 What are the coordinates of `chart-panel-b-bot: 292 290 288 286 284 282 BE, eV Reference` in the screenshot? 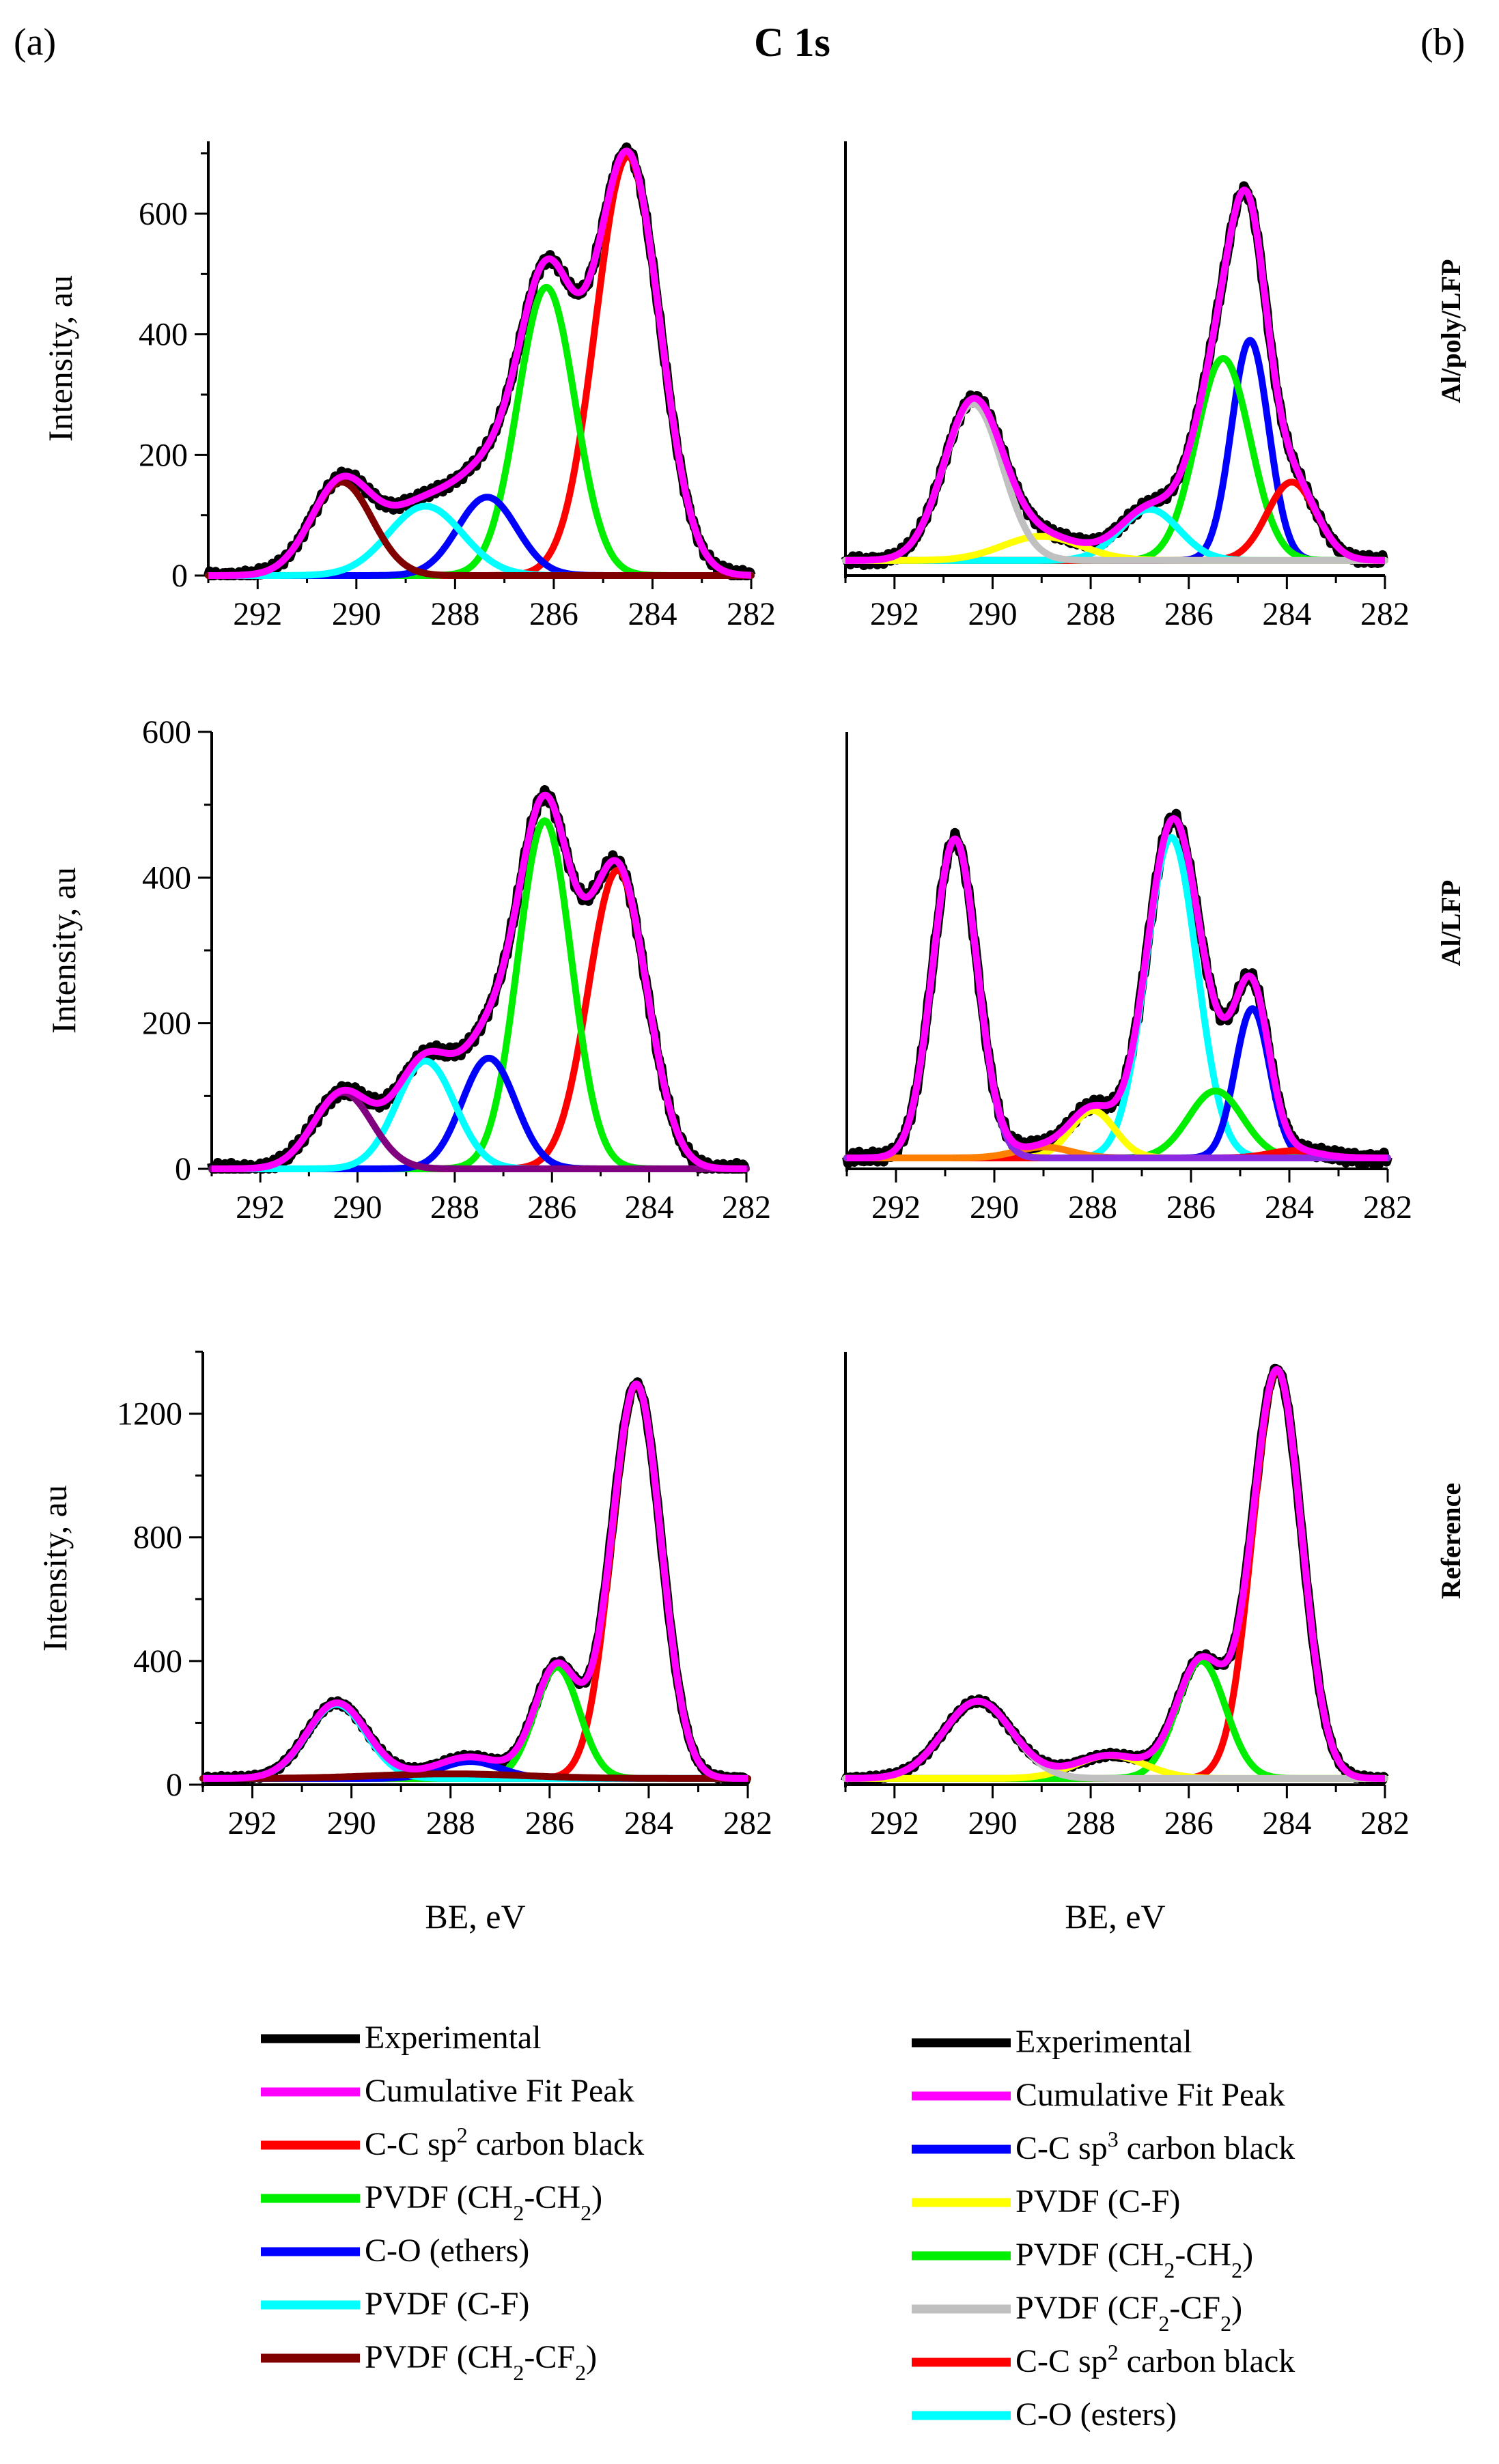 It's located at (1153, 1644).